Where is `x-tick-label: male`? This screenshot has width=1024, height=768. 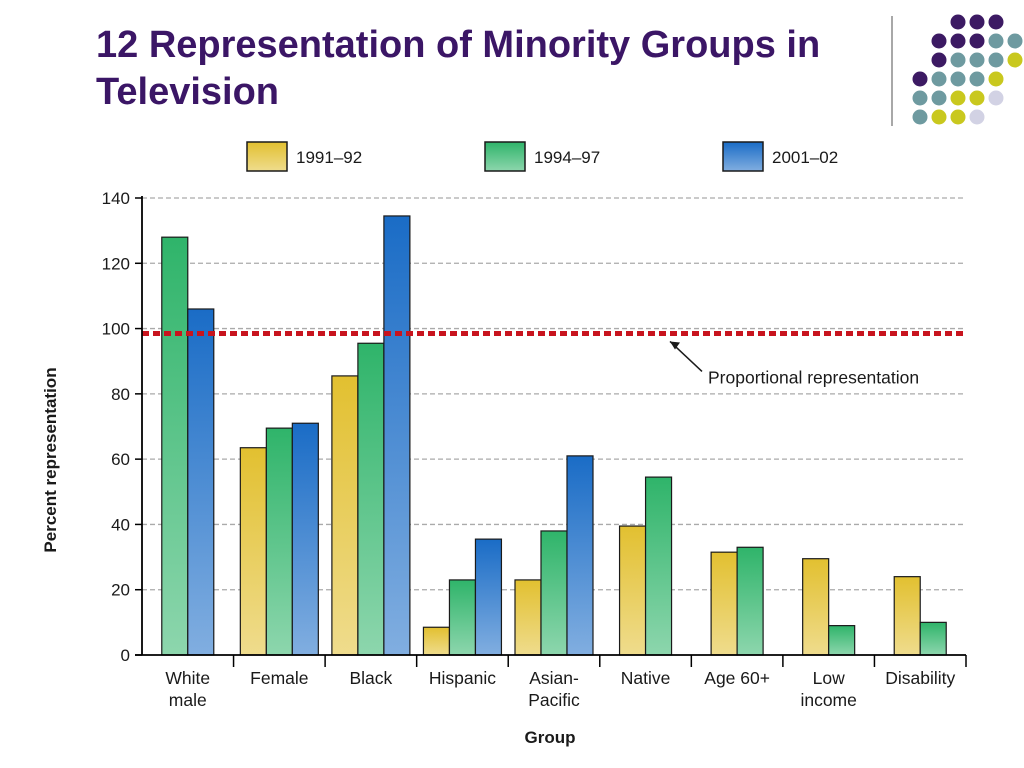
x-tick-label: male is located at coordinates (188, 700).